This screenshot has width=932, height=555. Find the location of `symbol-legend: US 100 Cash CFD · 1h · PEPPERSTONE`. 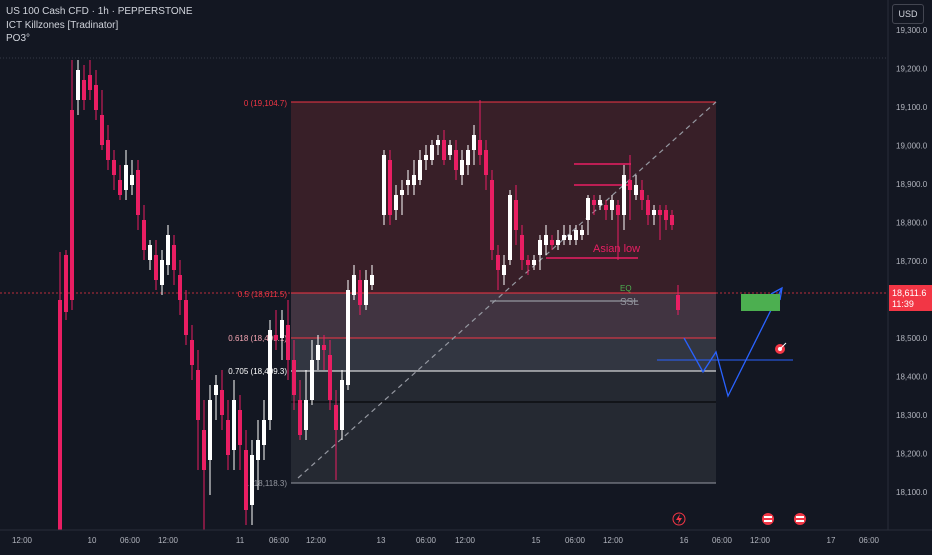

symbol-legend: US 100 Cash CFD · 1h · PEPPERSTONE is located at coordinates (99, 11).